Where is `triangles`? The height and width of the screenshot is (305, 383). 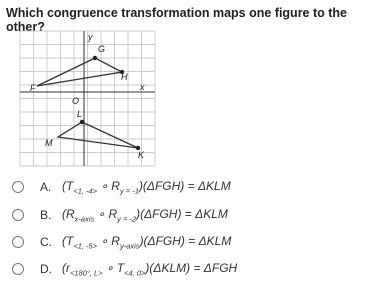
triangles is located at coordinates (87, 103).